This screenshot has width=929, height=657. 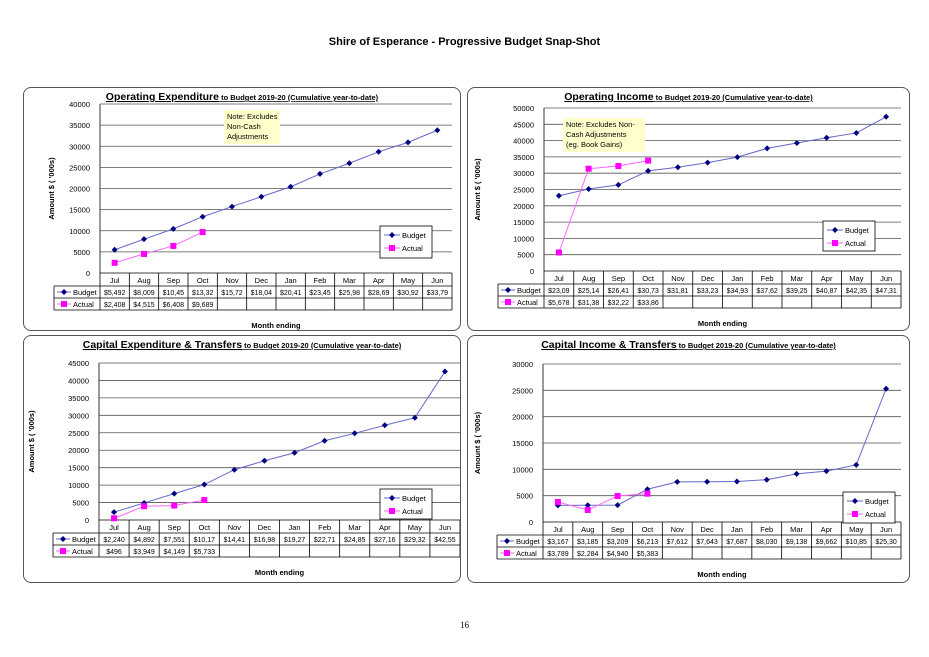 I want to click on y-tick-label: 10000, so click(x=523, y=238).